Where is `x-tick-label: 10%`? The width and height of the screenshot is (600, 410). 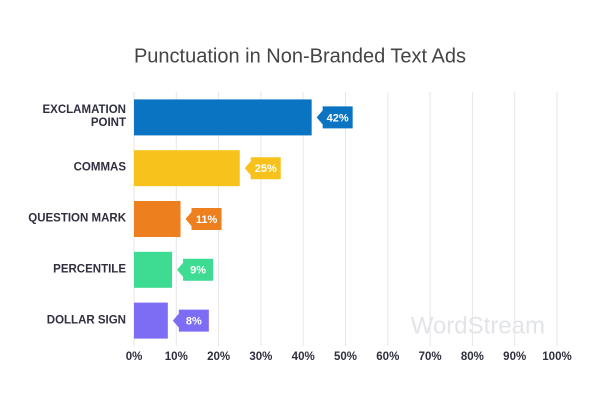 x-tick-label: 10% is located at coordinates (176, 357).